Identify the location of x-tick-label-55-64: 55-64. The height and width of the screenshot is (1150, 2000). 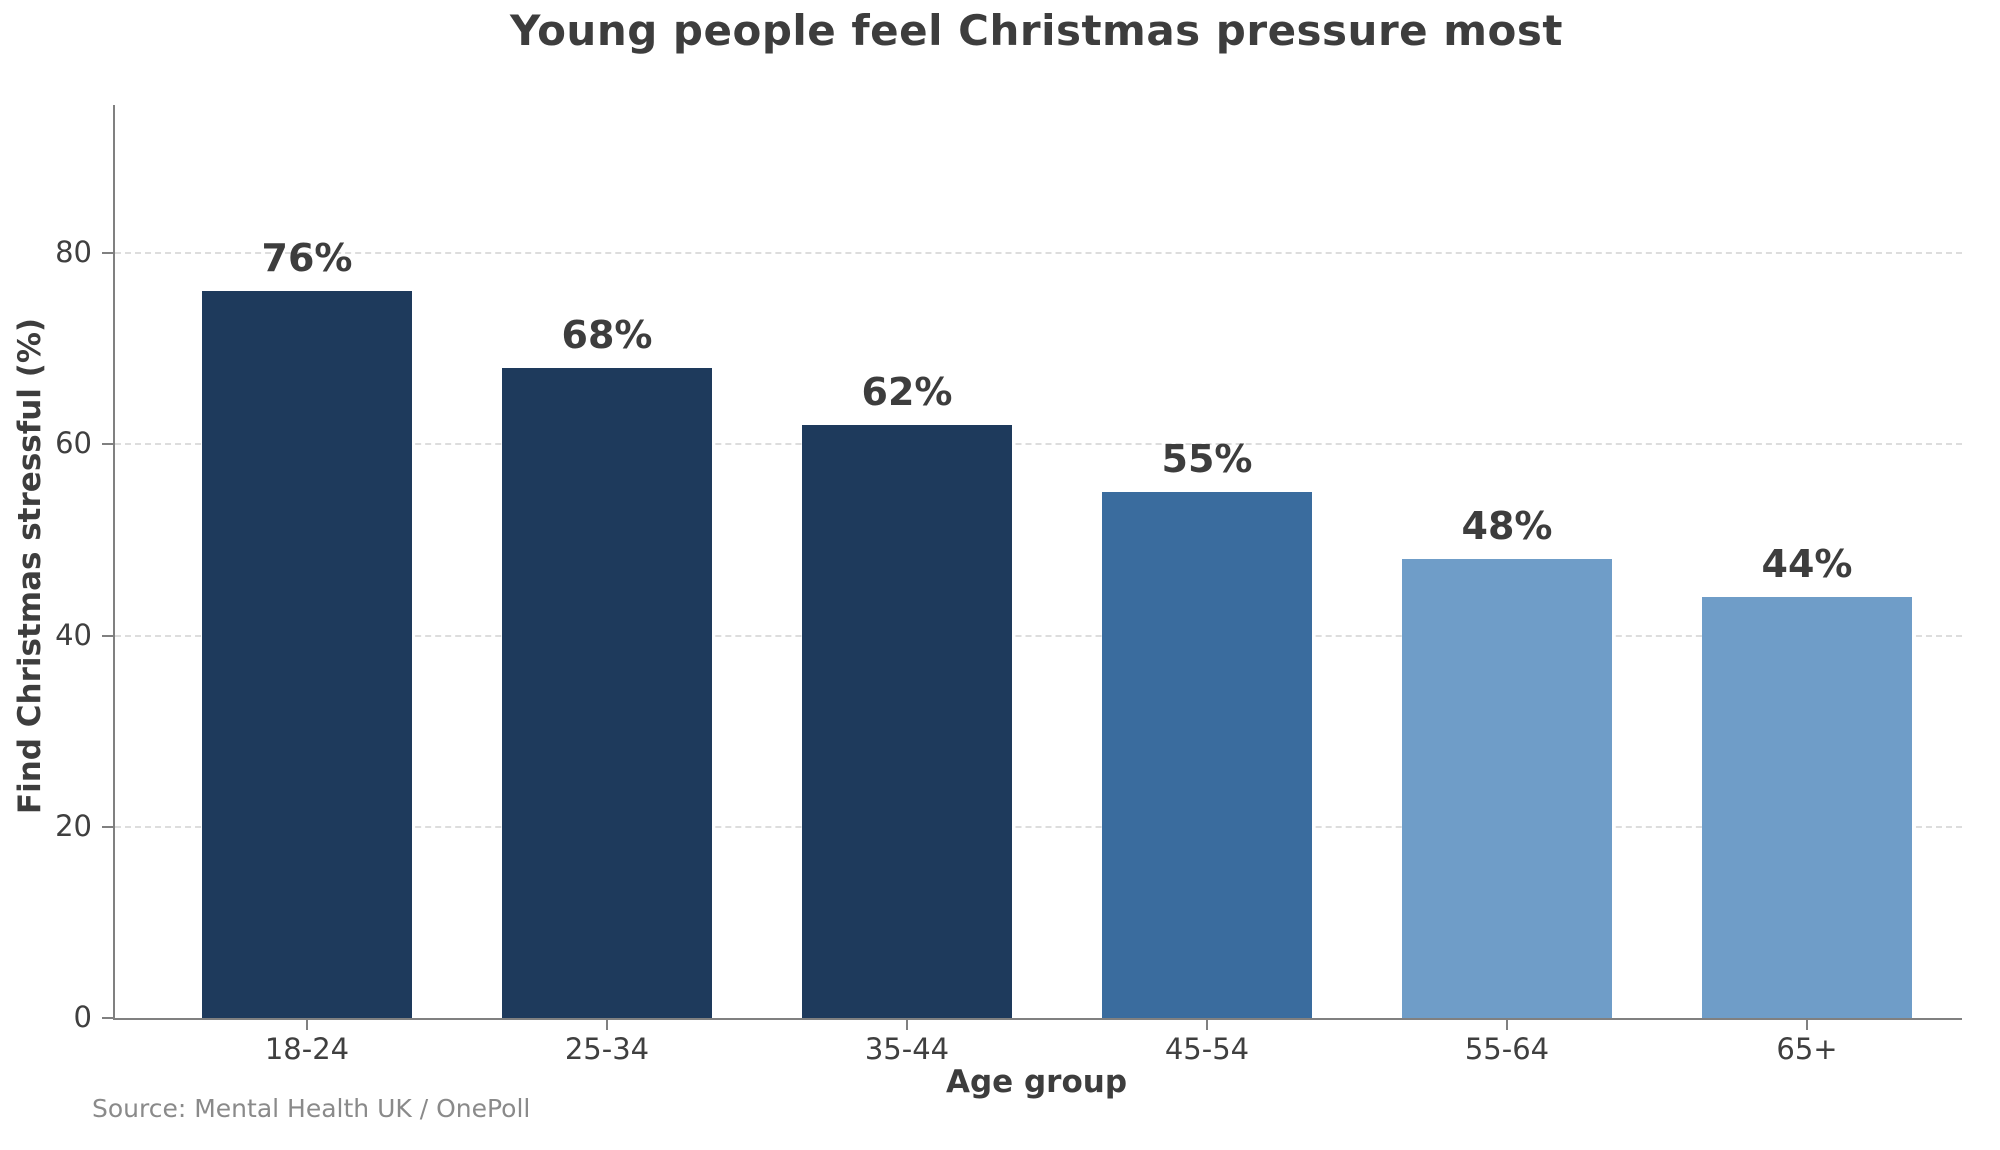
(1507, 1049).